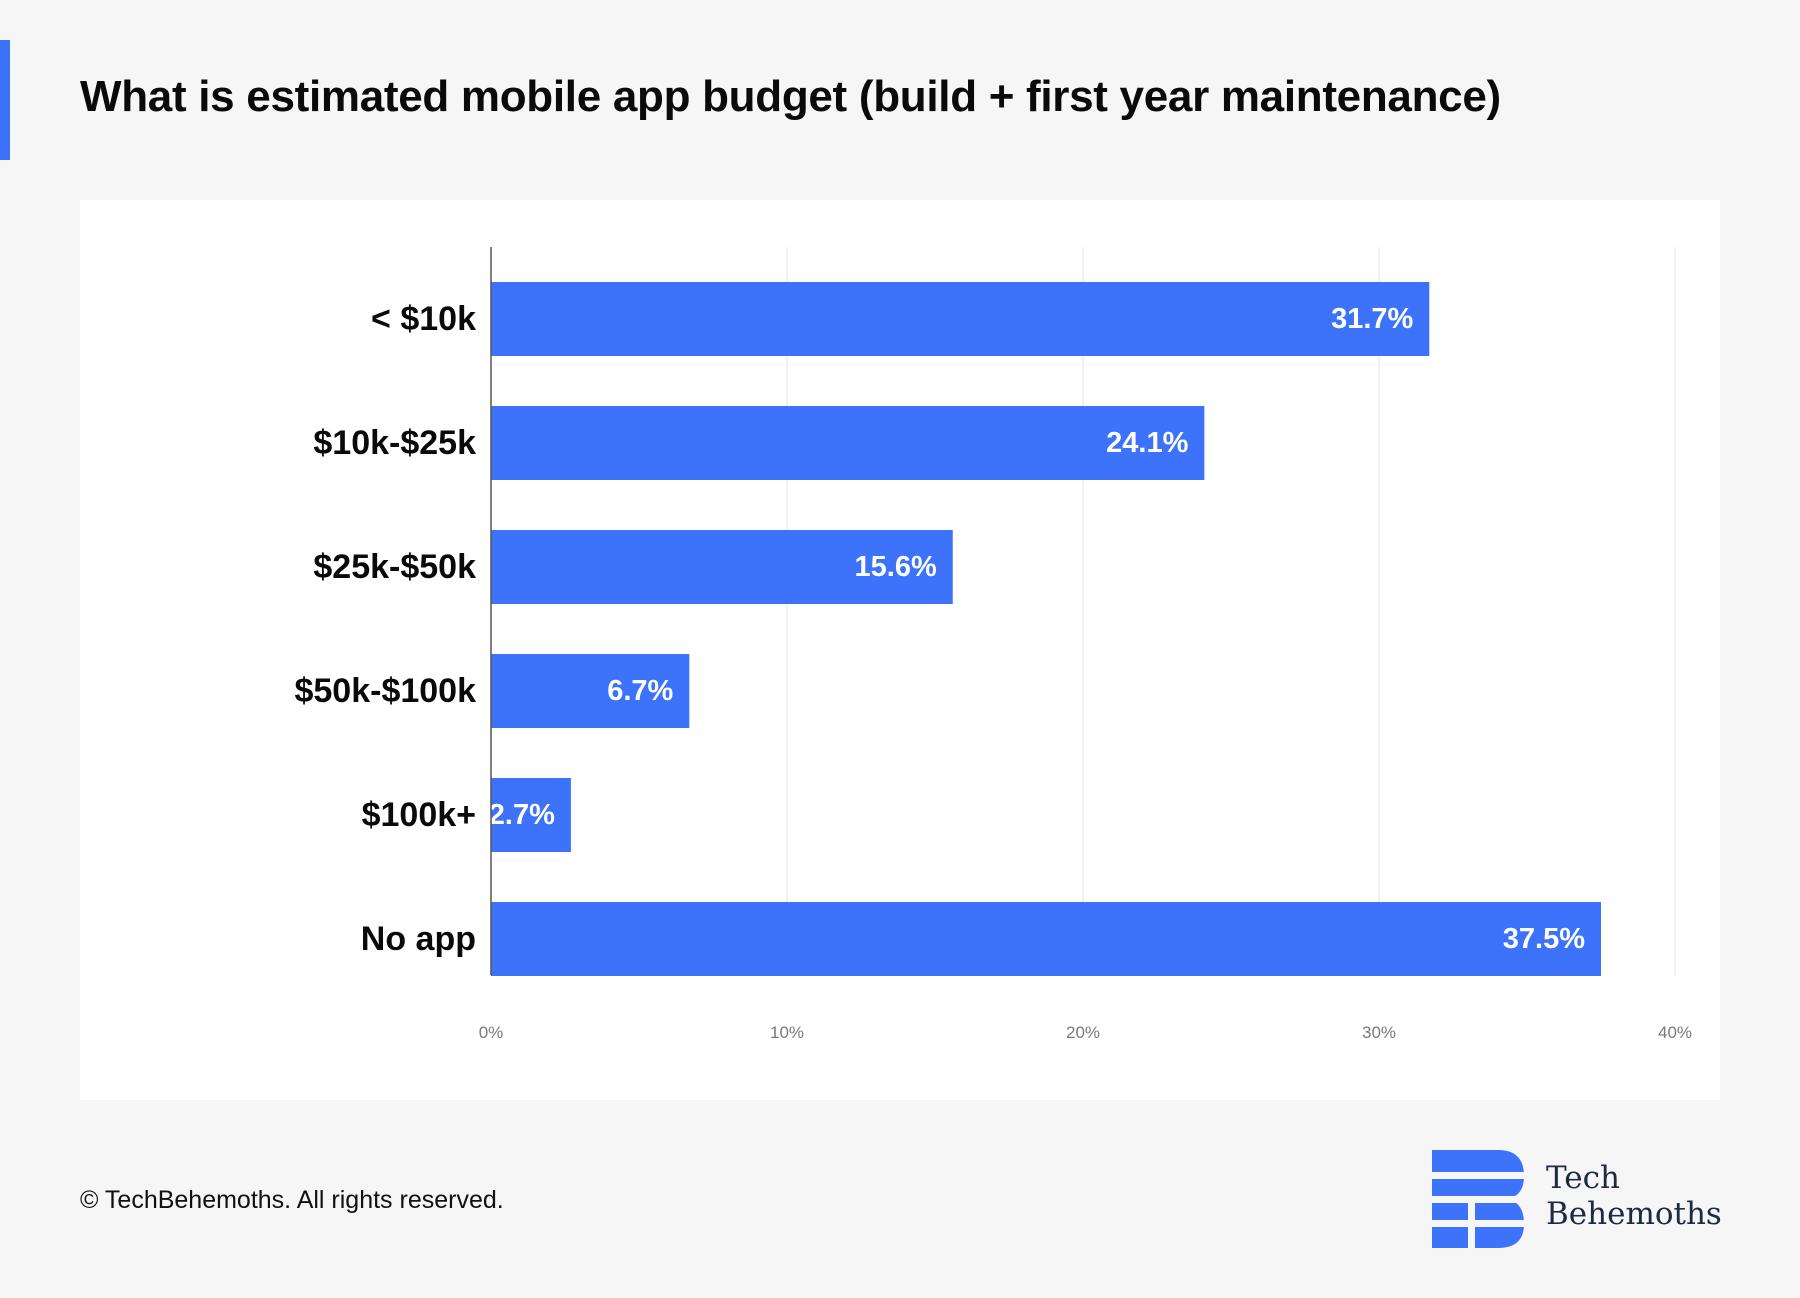 This screenshot has height=1298, width=1800. Describe the element at coordinates (1147, 443) in the screenshot. I see `bar-value-label: 24.1%` at that location.